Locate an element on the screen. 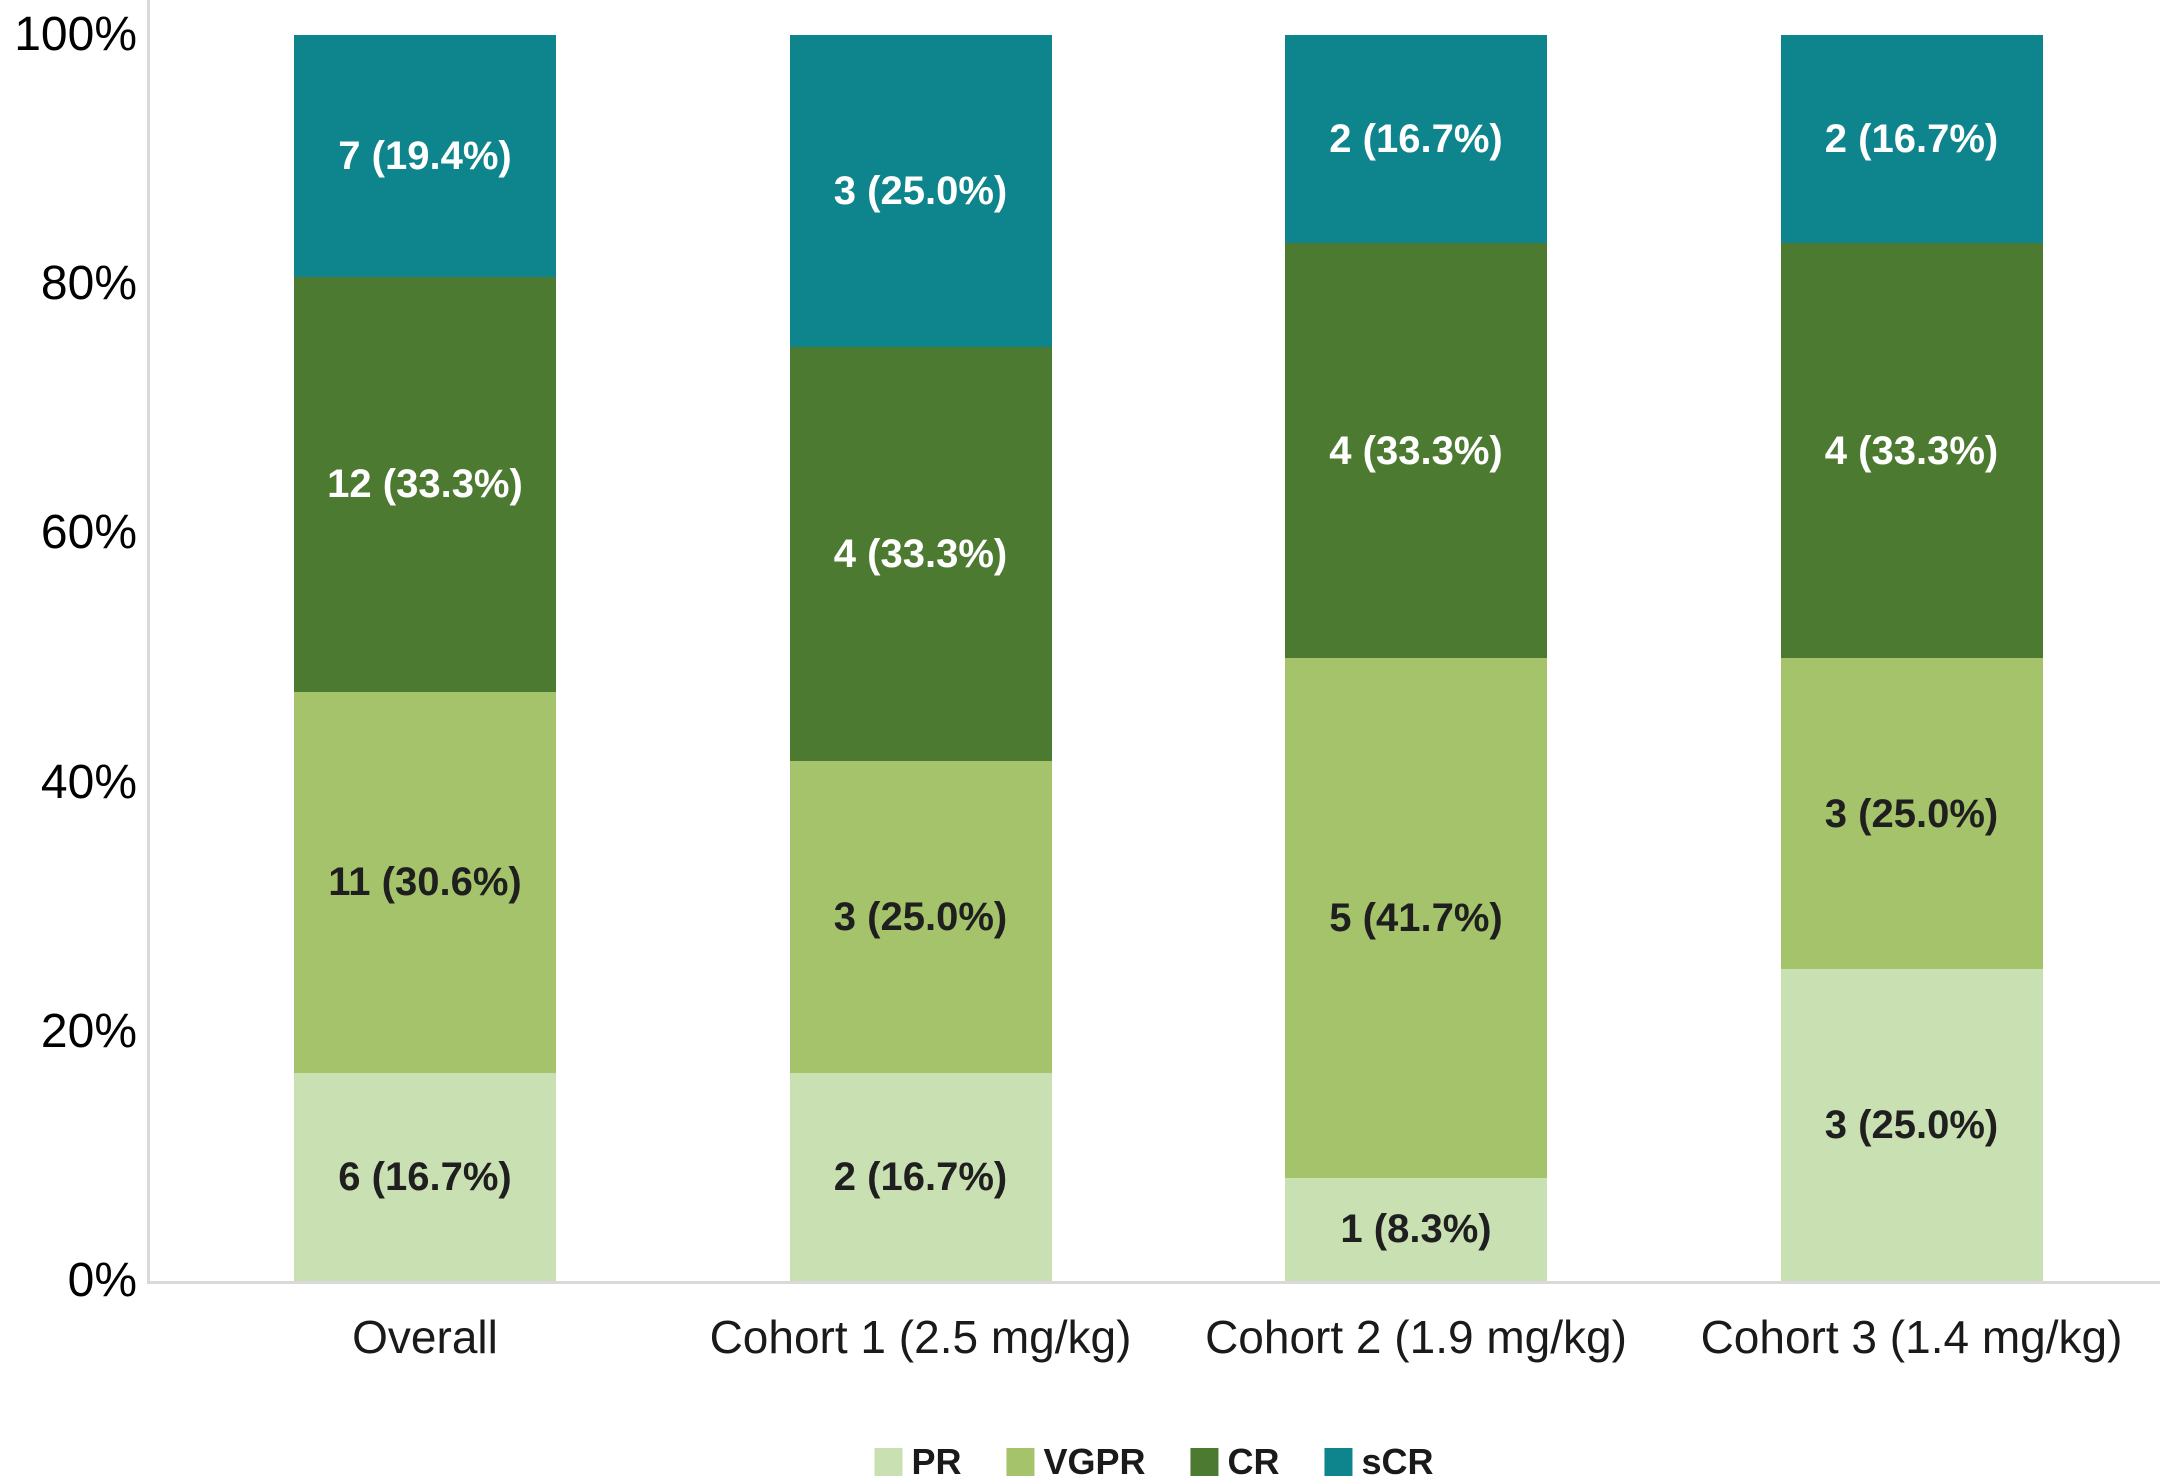  legend-item-pr: PR is located at coordinates (917, 1462).